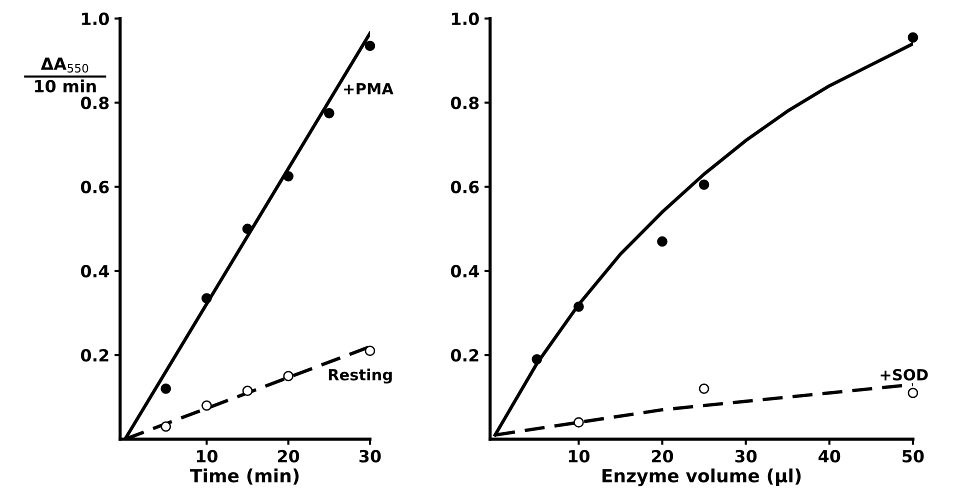 Image resolution: width=961 pixels, height=488 pixels. I want to click on x-tick-label: 50, so click(913, 456).